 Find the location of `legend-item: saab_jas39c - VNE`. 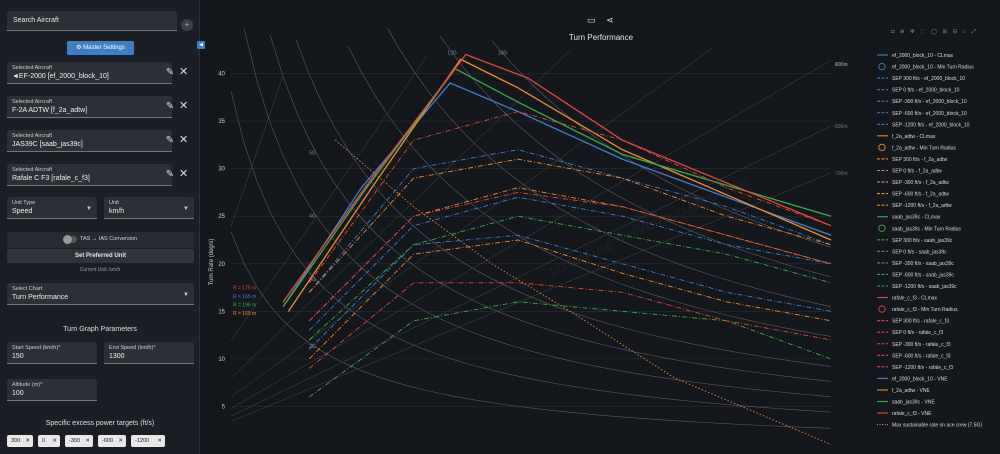

legend-item: saab_jas39c - VNE is located at coordinates (913, 403).